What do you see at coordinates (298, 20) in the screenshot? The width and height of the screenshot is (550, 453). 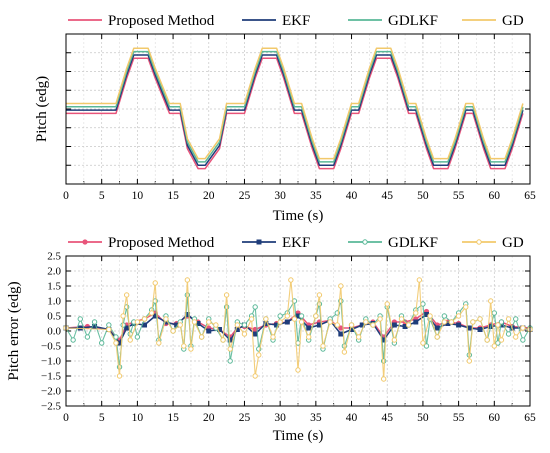 I see `legend: Proposed Method EKF GDLKF GD` at bounding box center [298, 20].